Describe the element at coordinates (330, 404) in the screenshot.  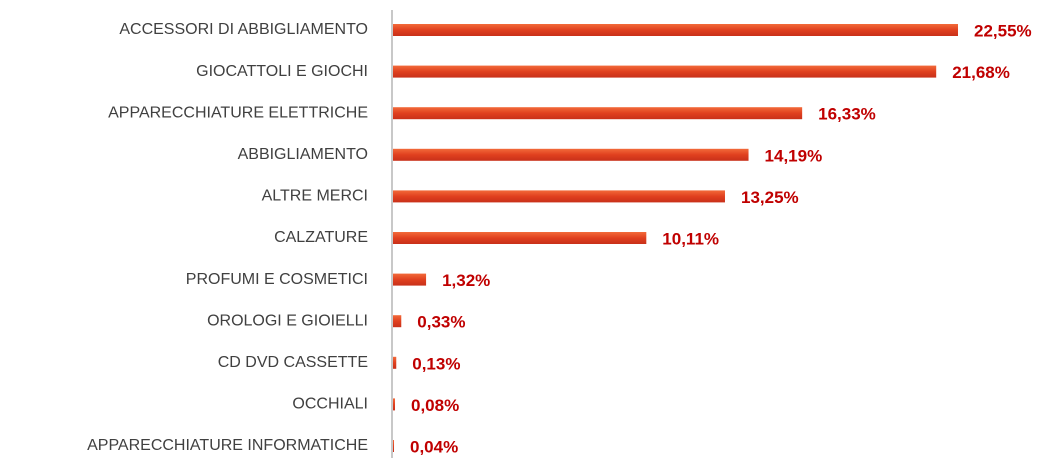
I see `category-label: OCCHIALI` at that location.